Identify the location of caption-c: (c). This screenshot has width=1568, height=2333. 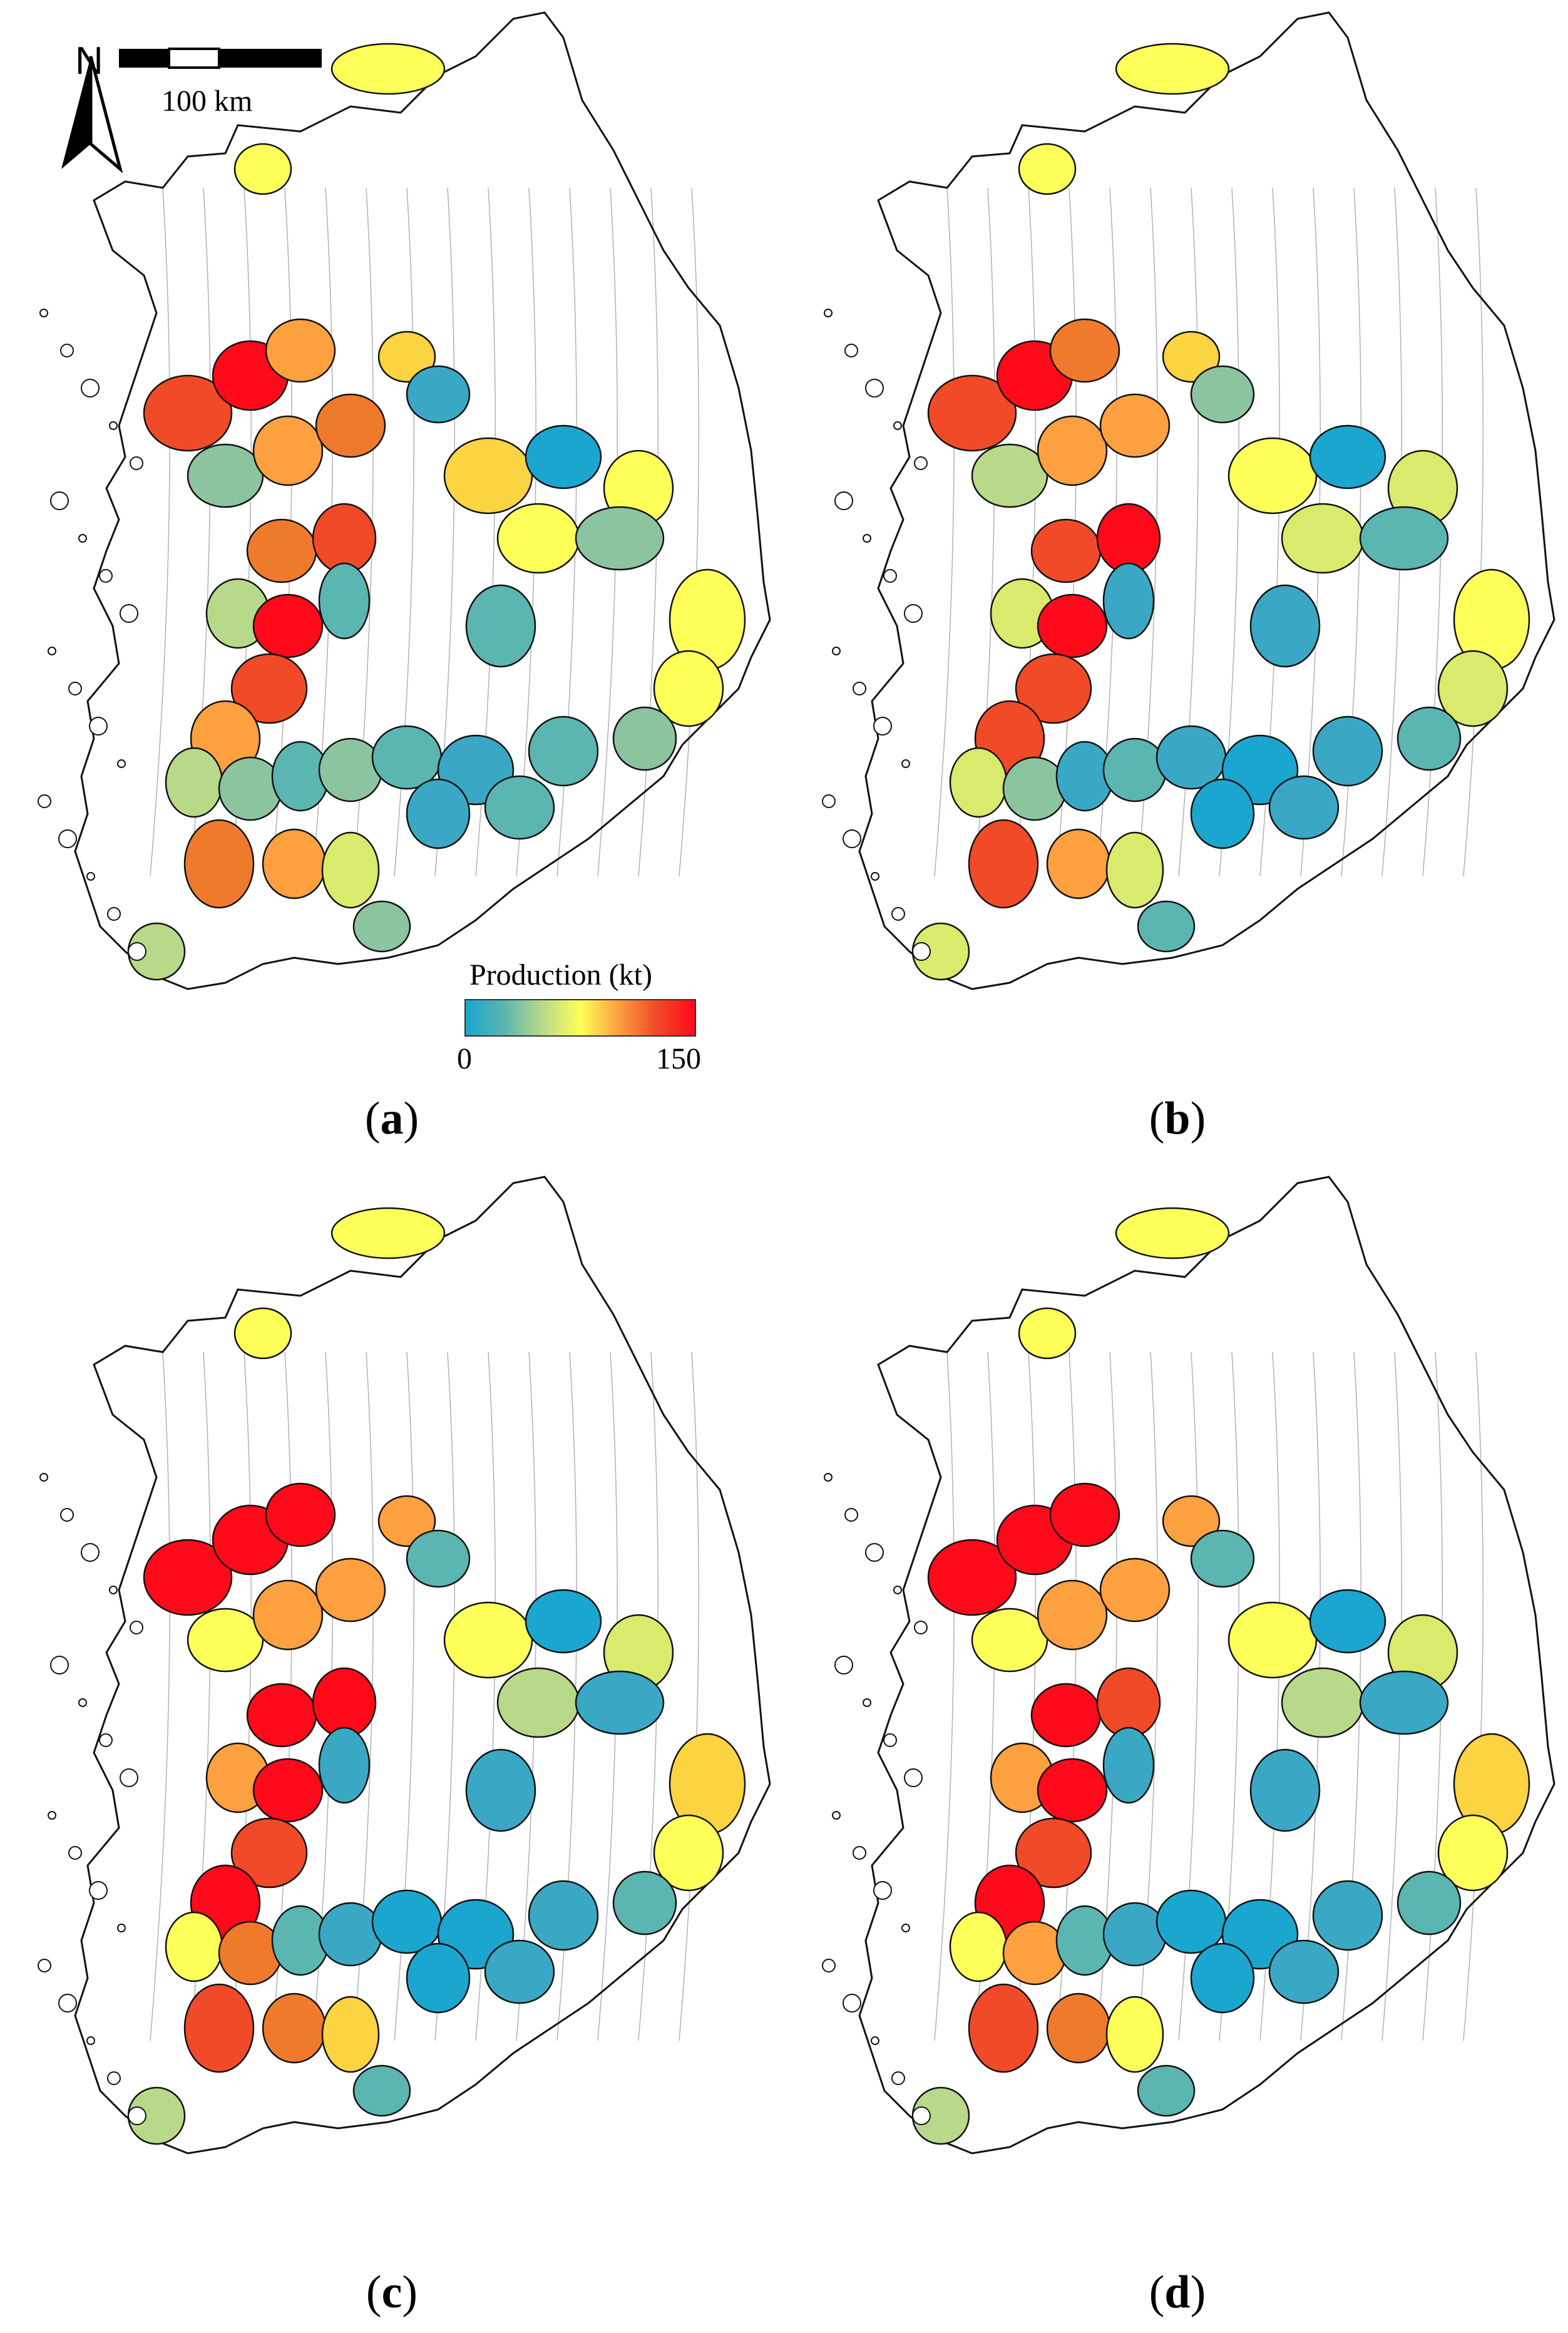
(392, 2292).